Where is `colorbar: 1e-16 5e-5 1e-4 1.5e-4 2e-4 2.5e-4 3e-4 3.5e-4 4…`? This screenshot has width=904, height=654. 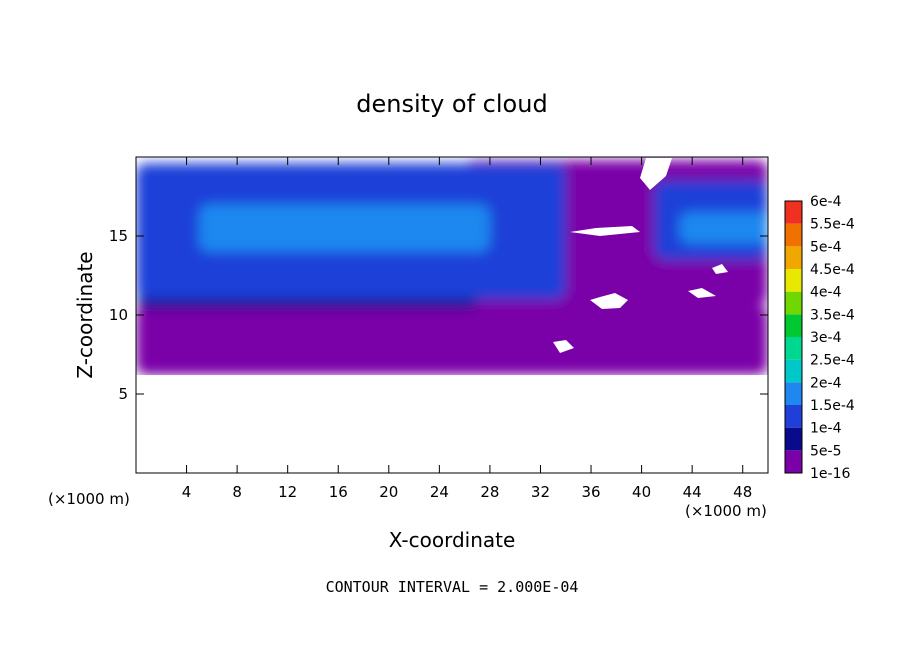 colorbar: 1e-16 5e-5 1e-4 1.5e-4 2e-4 2.5e-4 3e-4 3.5e-4 4… is located at coordinates (819, 338).